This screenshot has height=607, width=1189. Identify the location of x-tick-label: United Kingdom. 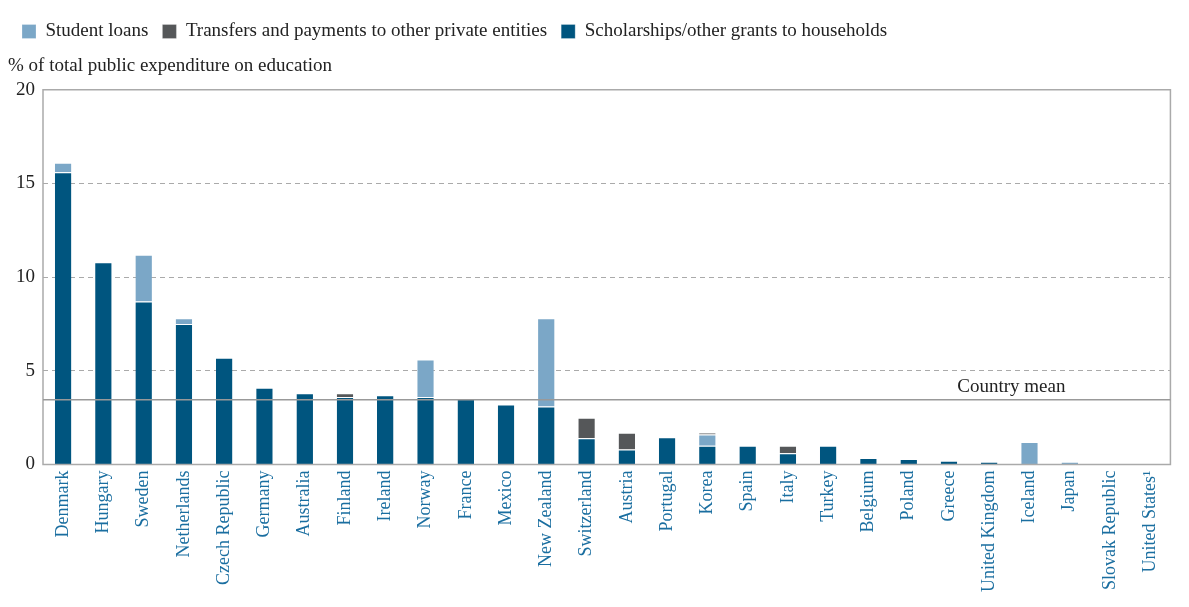
(987, 531).